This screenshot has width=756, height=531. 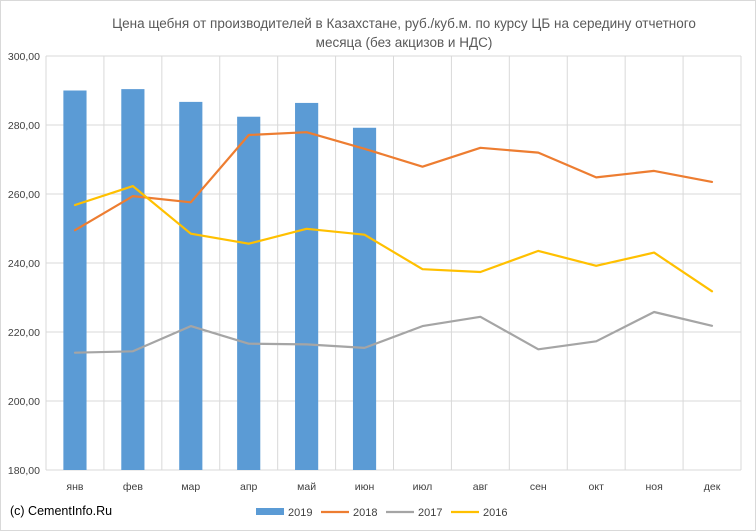 What do you see at coordinates (191, 285) in the screenshot?
I see `bar-2019-мар` at bounding box center [191, 285].